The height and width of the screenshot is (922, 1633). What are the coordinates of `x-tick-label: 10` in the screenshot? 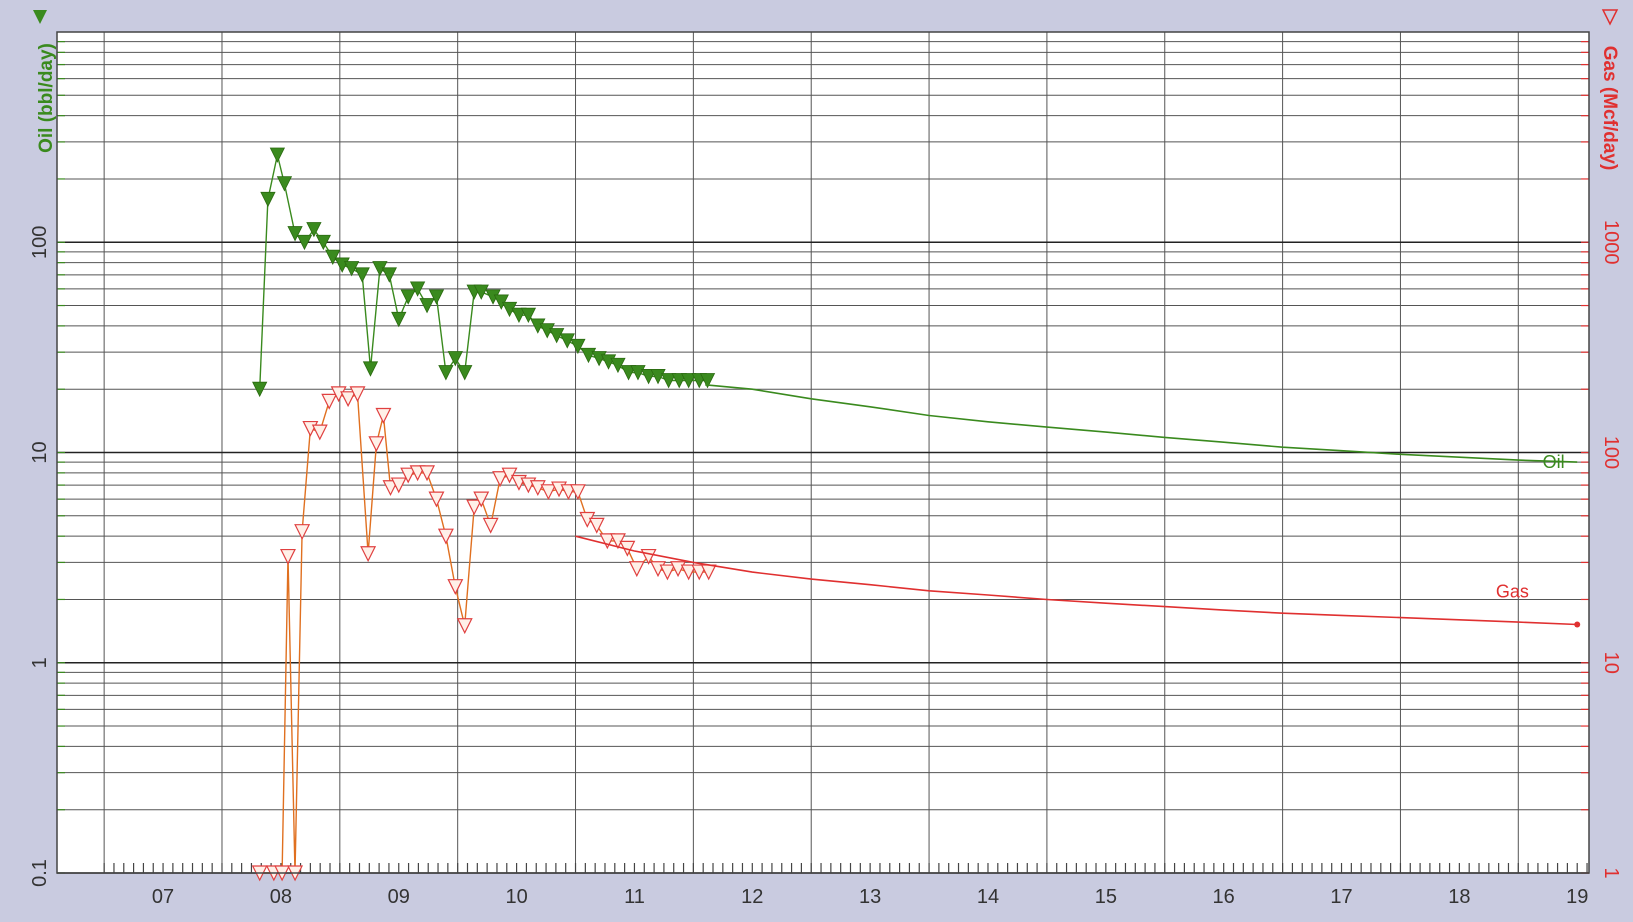 It's located at (516, 897).